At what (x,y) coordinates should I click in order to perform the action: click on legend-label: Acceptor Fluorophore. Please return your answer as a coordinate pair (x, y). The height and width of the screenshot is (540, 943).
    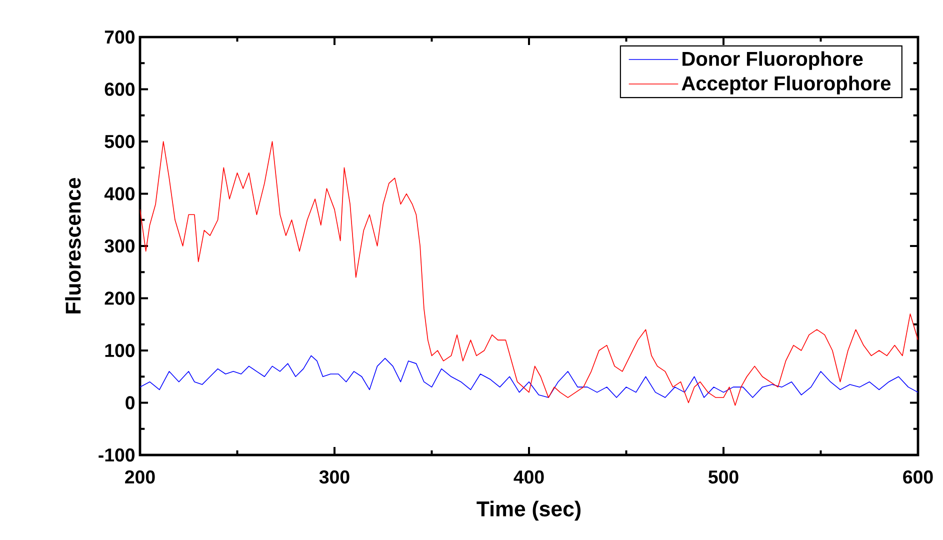
    Looking at the image, I should click on (786, 85).